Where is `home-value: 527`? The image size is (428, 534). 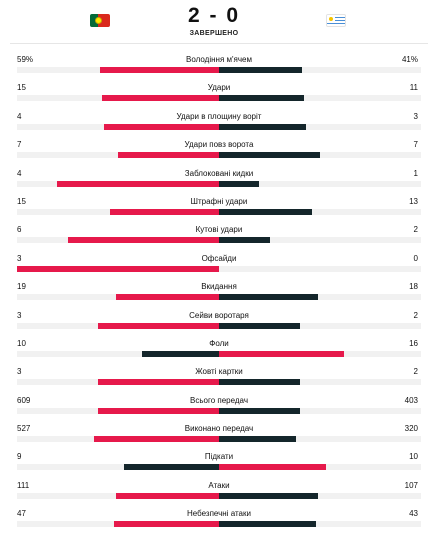 home-value: 527 is located at coordinates (24, 429).